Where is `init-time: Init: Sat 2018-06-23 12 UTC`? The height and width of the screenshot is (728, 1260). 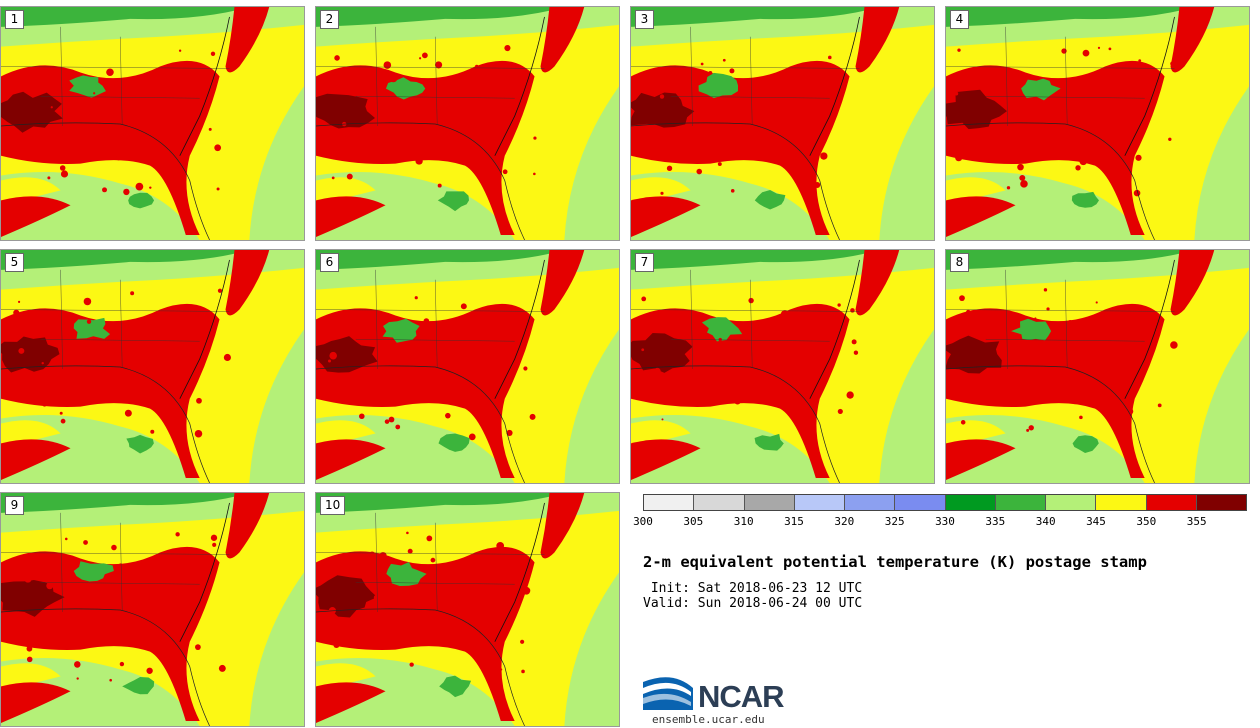 init-time: Init: Sat 2018-06-23 12 UTC is located at coordinates (753, 588).